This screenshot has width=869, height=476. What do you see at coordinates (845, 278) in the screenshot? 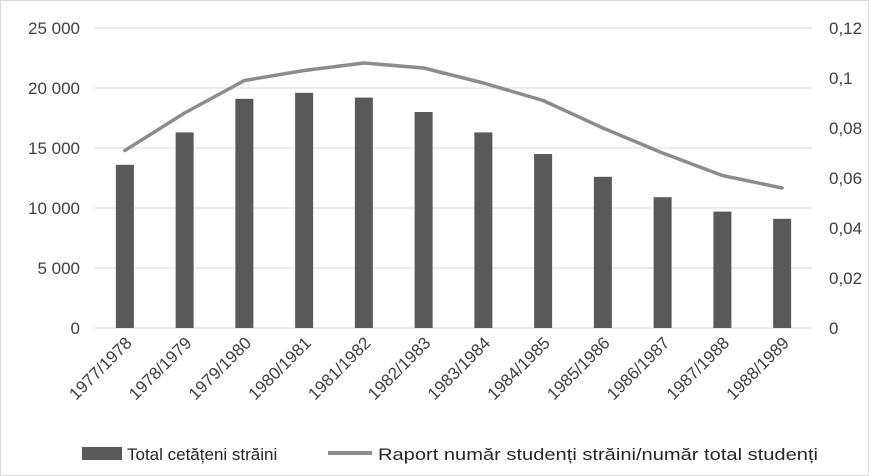
I see `y2-tick-label: 0,02` at bounding box center [845, 278].